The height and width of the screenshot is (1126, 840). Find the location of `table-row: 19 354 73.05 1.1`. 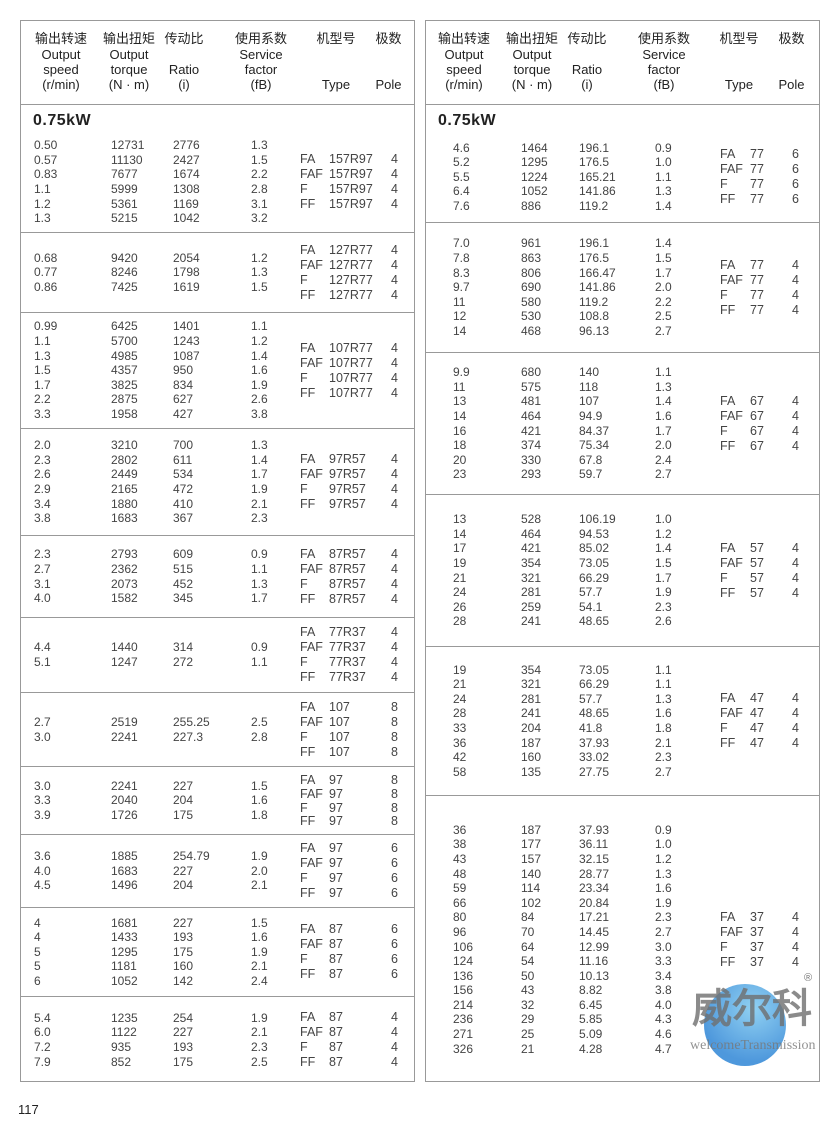

table-row: 19 354 73.05 1.1 is located at coordinates (622, 670).